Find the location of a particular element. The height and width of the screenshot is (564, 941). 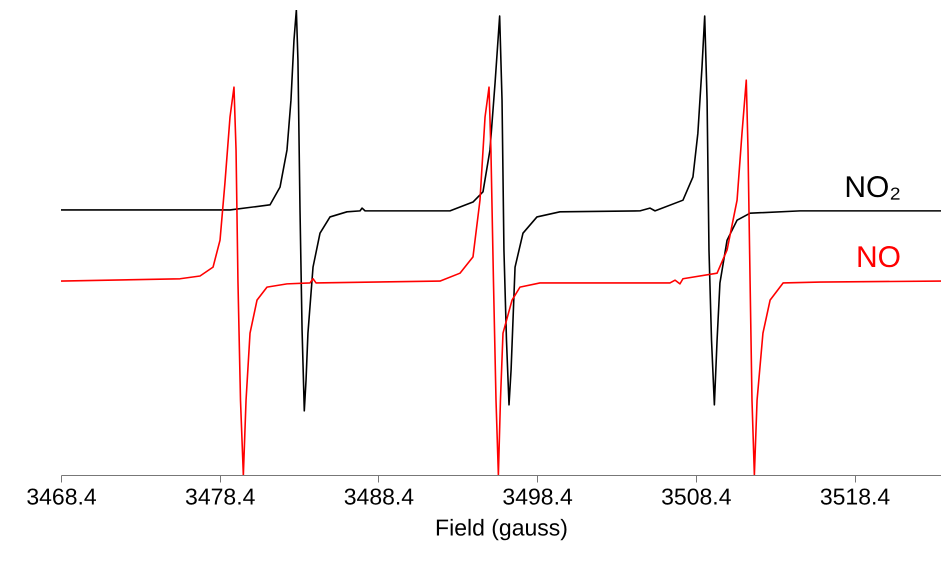

x-tick-label: 3498.4 is located at coordinates (537, 497).